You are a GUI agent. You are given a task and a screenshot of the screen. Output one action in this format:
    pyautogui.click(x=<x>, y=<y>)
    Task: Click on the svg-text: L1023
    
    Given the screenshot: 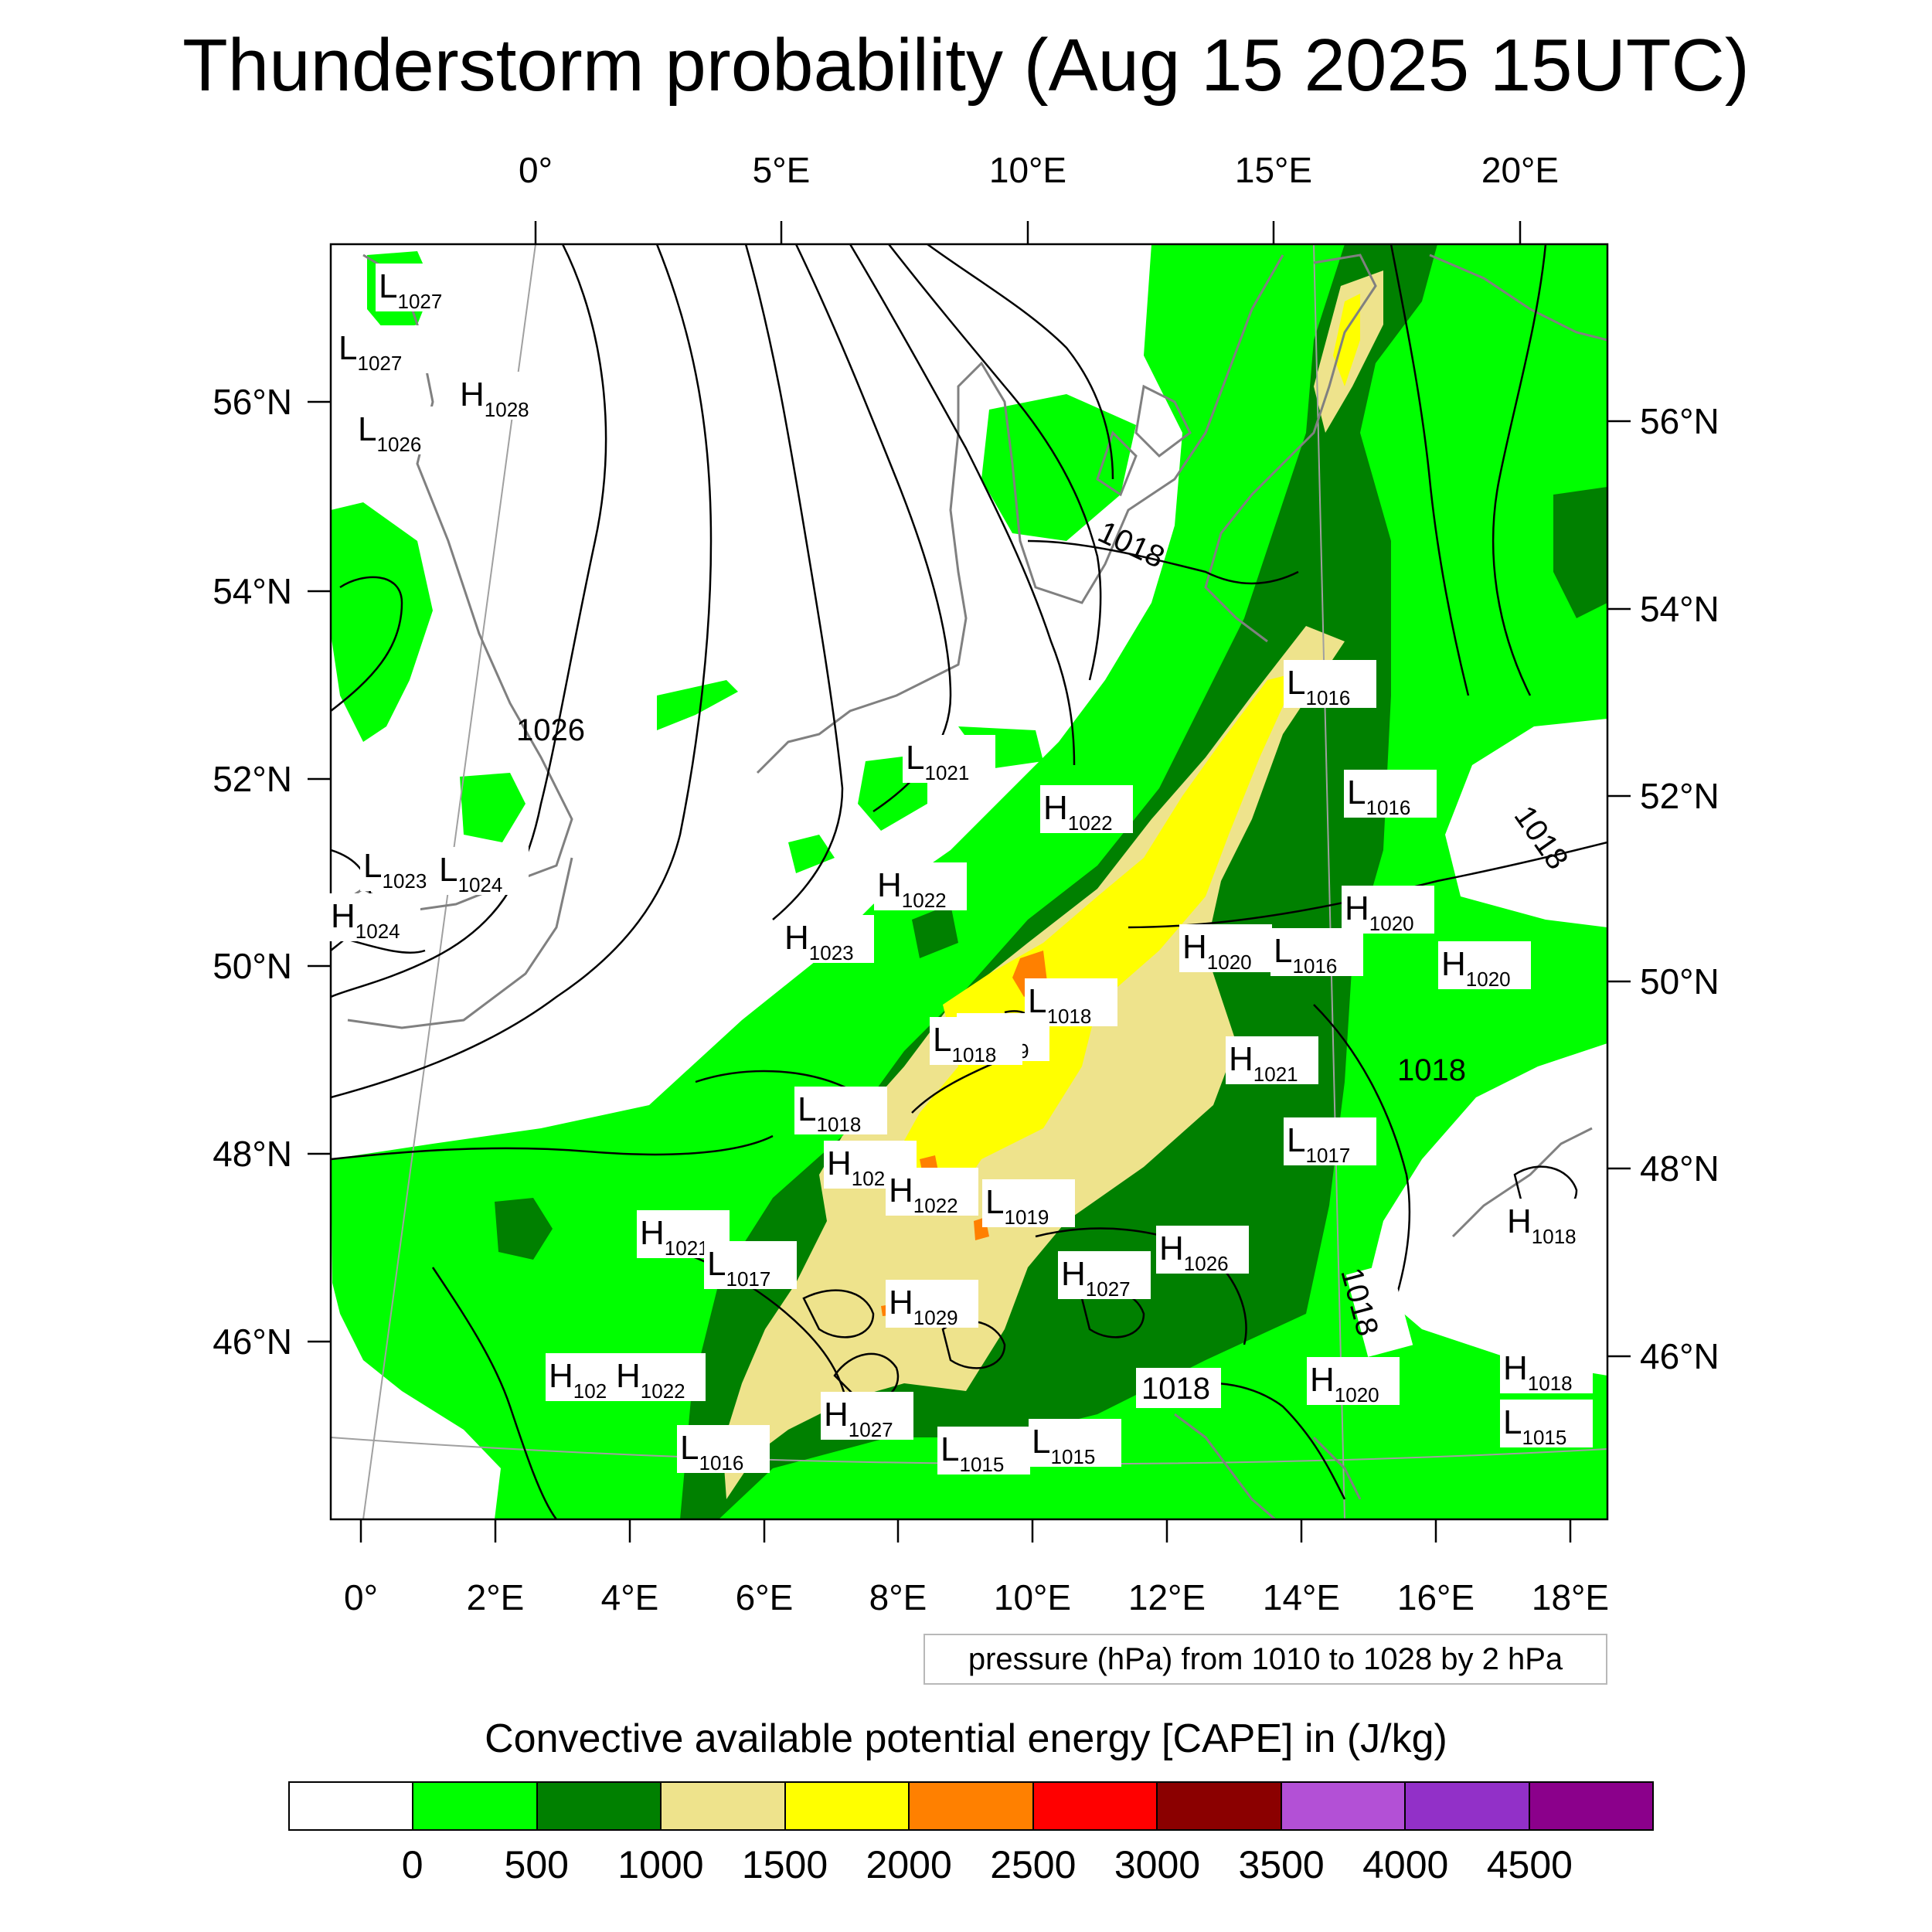 What is the action you would take?
    pyautogui.click(x=395, y=870)
    